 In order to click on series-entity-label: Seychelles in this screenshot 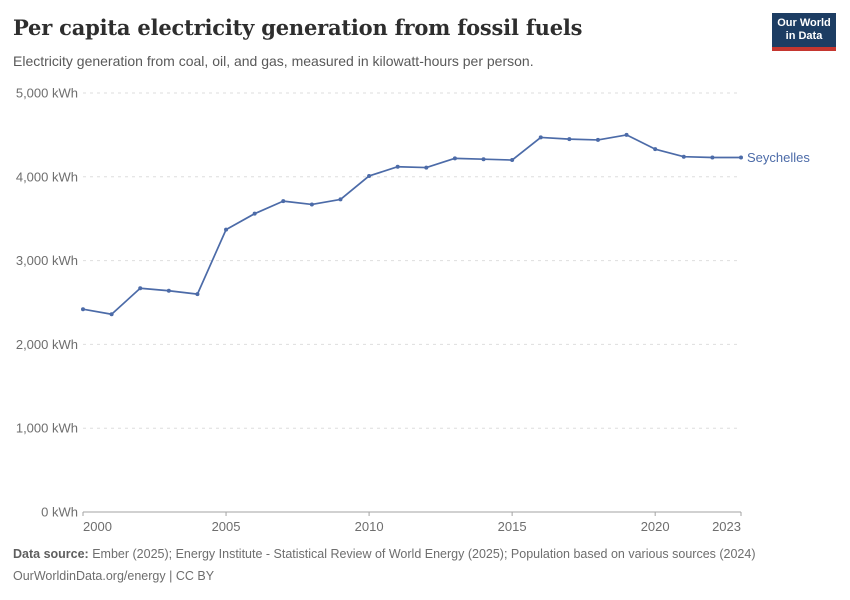, I will do `click(778, 157)`.